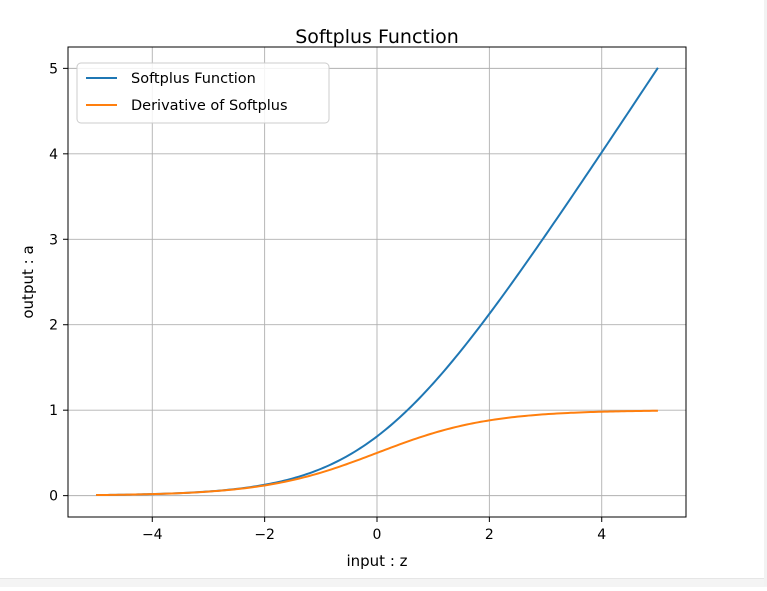 Image resolution: width=767 pixels, height=591 pixels. Describe the element at coordinates (53, 326) in the screenshot. I see `y-tick-label: 2` at that location.